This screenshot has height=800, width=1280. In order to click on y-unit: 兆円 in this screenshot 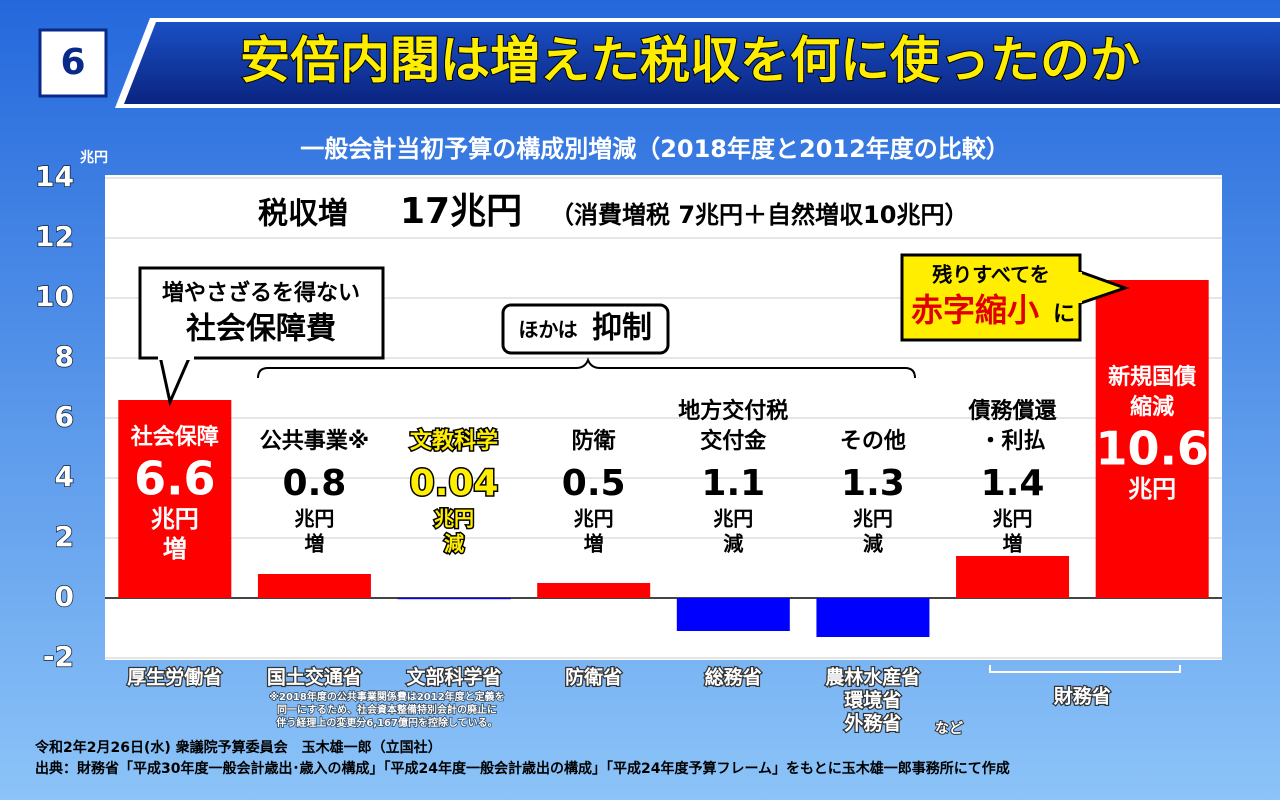, I will do `click(94, 158)`.